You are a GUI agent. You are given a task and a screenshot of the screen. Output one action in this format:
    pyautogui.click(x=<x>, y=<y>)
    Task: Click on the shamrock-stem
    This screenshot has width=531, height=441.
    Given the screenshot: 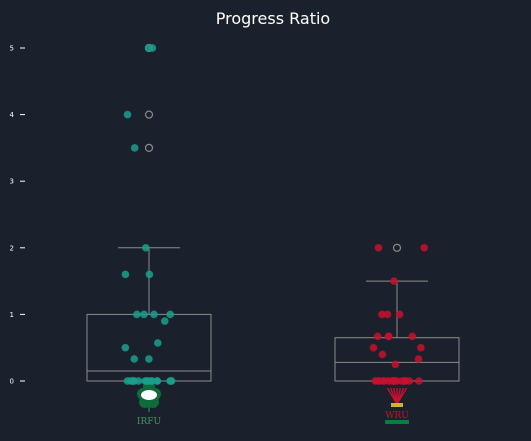 What is the action you would take?
    pyautogui.click(x=149, y=407)
    